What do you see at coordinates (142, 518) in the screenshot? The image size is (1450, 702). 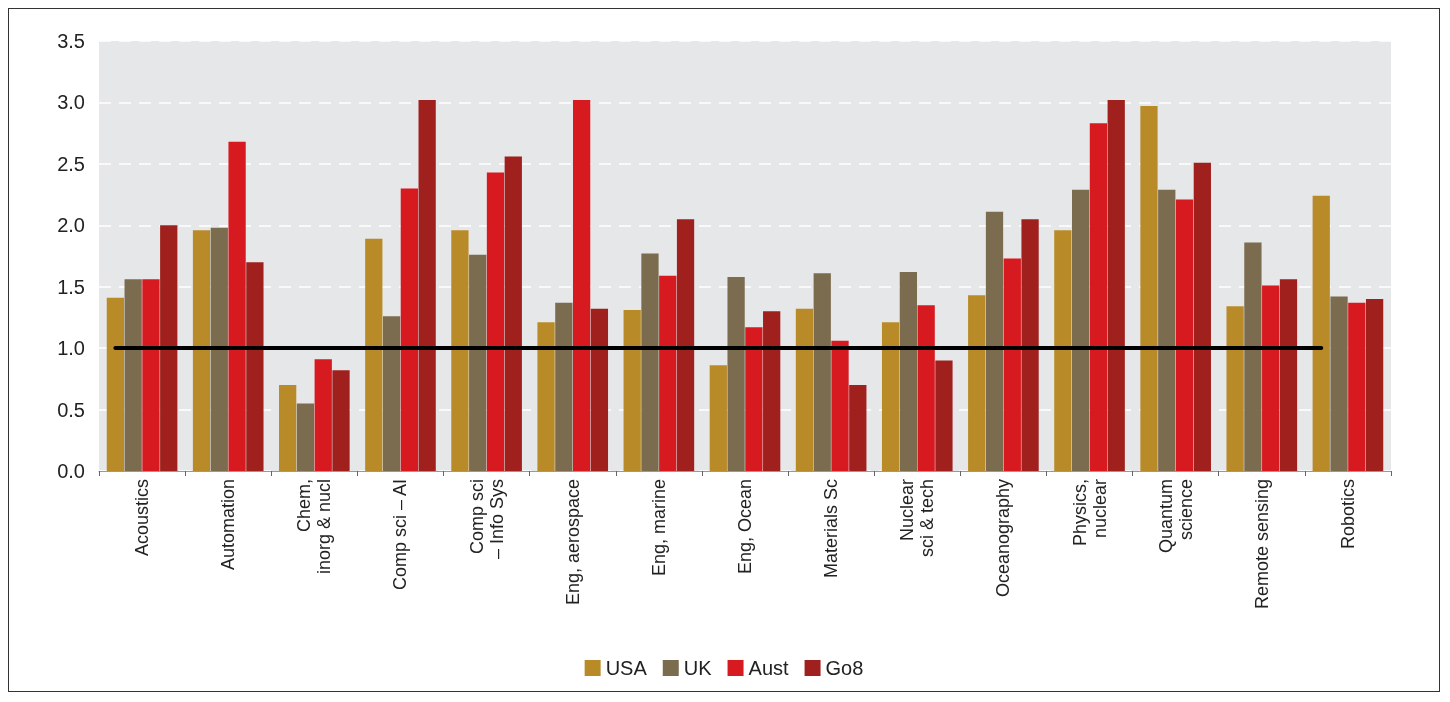 I see `x-tick-label: Acoustics` at bounding box center [142, 518].